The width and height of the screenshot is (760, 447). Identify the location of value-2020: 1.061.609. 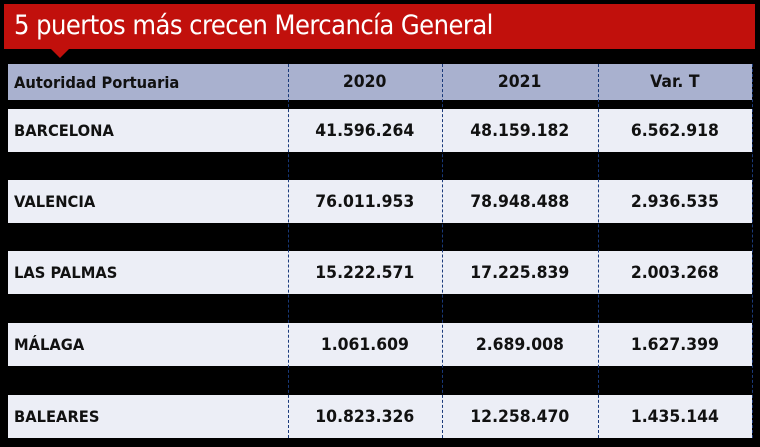
(365, 344).